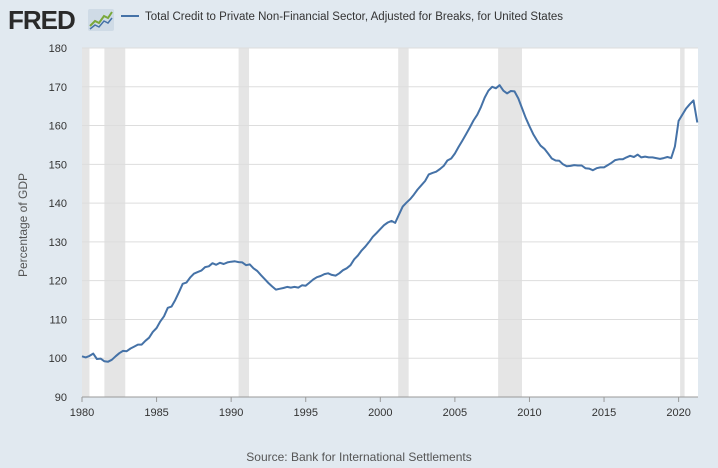 This screenshot has height=468, width=718. What do you see at coordinates (678, 413) in the screenshot?
I see `x-tick-label: 2020` at bounding box center [678, 413].